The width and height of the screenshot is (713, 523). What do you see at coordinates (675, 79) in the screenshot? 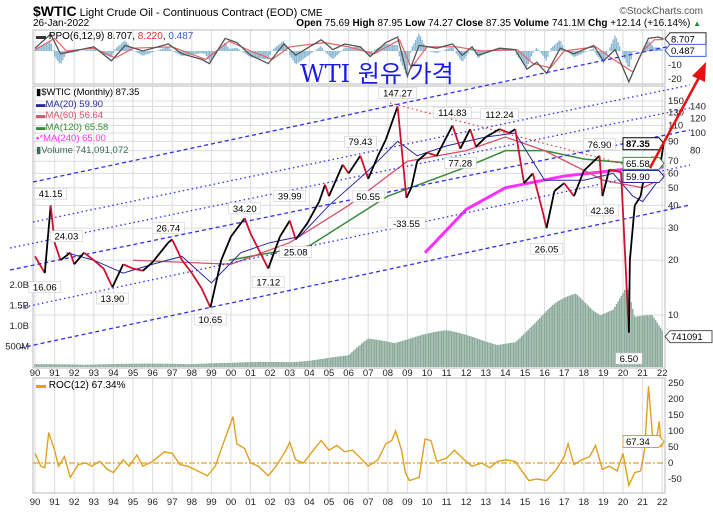
I see `ppo-y-tick-label: -20` at bounding box center [675, 79].